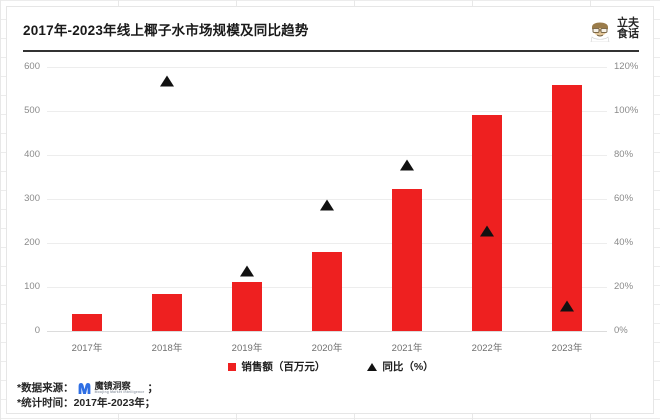  What do you see at coordinates (232, 366) in the screenshot?
I see `legend-square-icon` at bounding box center [232, 366].